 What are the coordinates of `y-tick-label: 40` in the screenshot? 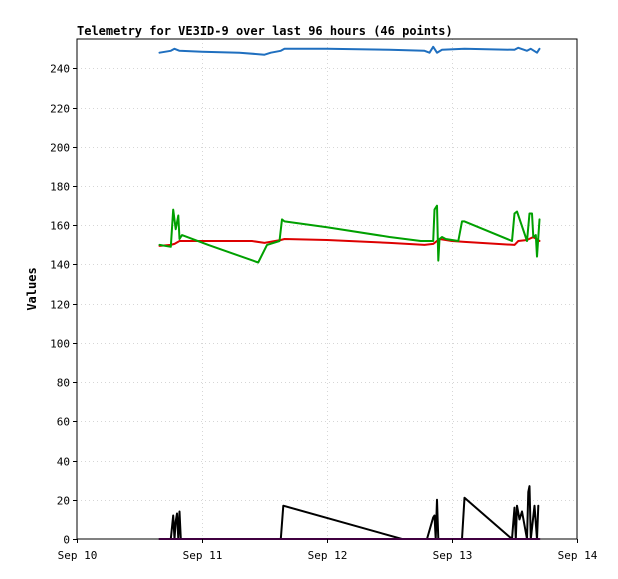 It's located at (63, 462).